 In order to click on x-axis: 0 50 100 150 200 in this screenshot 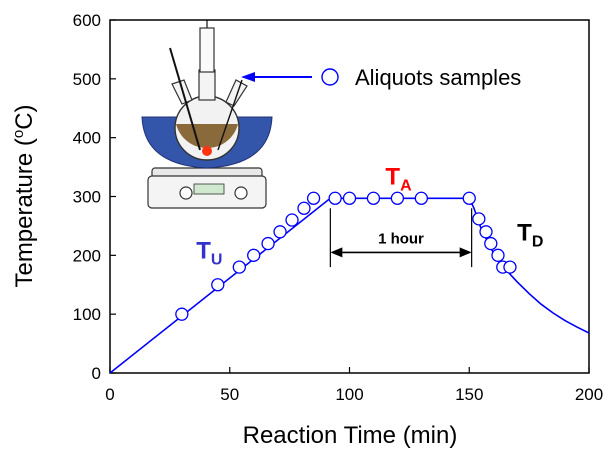, I will do `click(354, 385)`.